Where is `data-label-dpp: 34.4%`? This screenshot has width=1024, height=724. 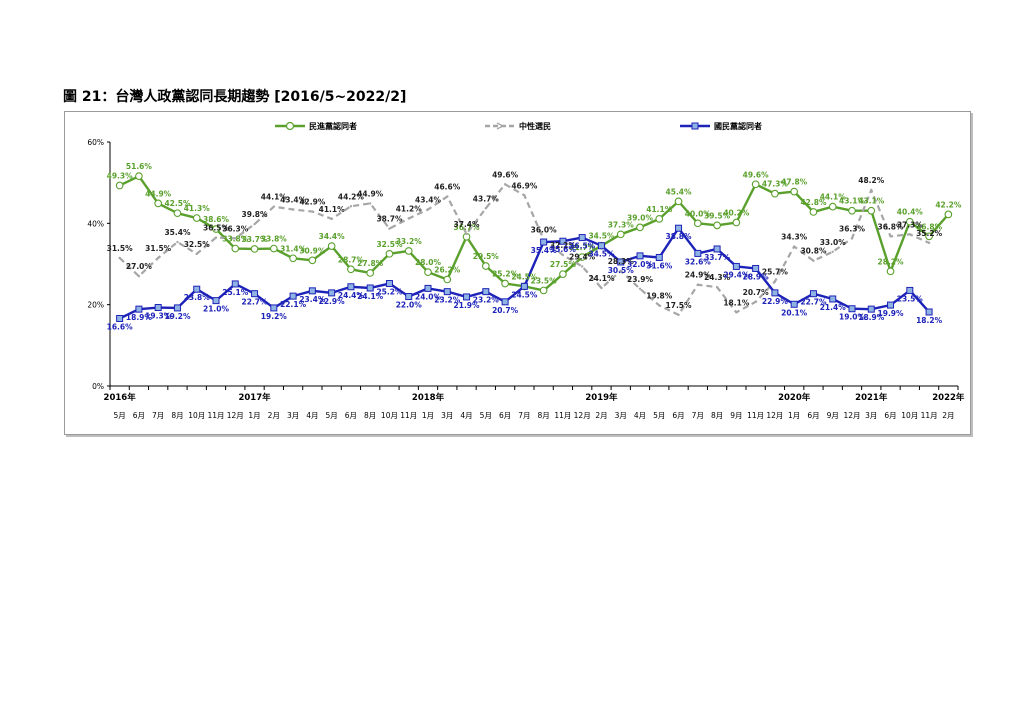
data-label-dpp: 34.4% is located at coordinates (332, 236).